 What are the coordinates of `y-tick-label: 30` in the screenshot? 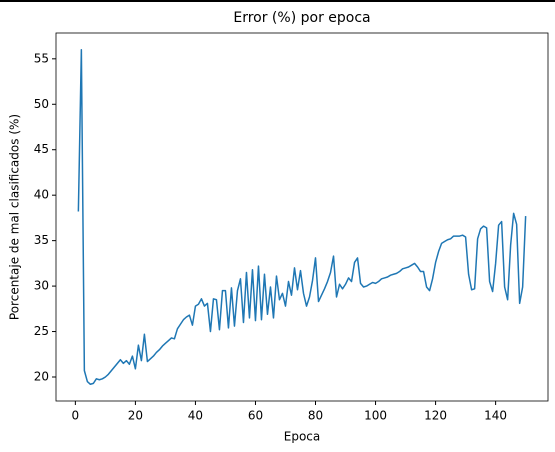 It's located at (41, 286).